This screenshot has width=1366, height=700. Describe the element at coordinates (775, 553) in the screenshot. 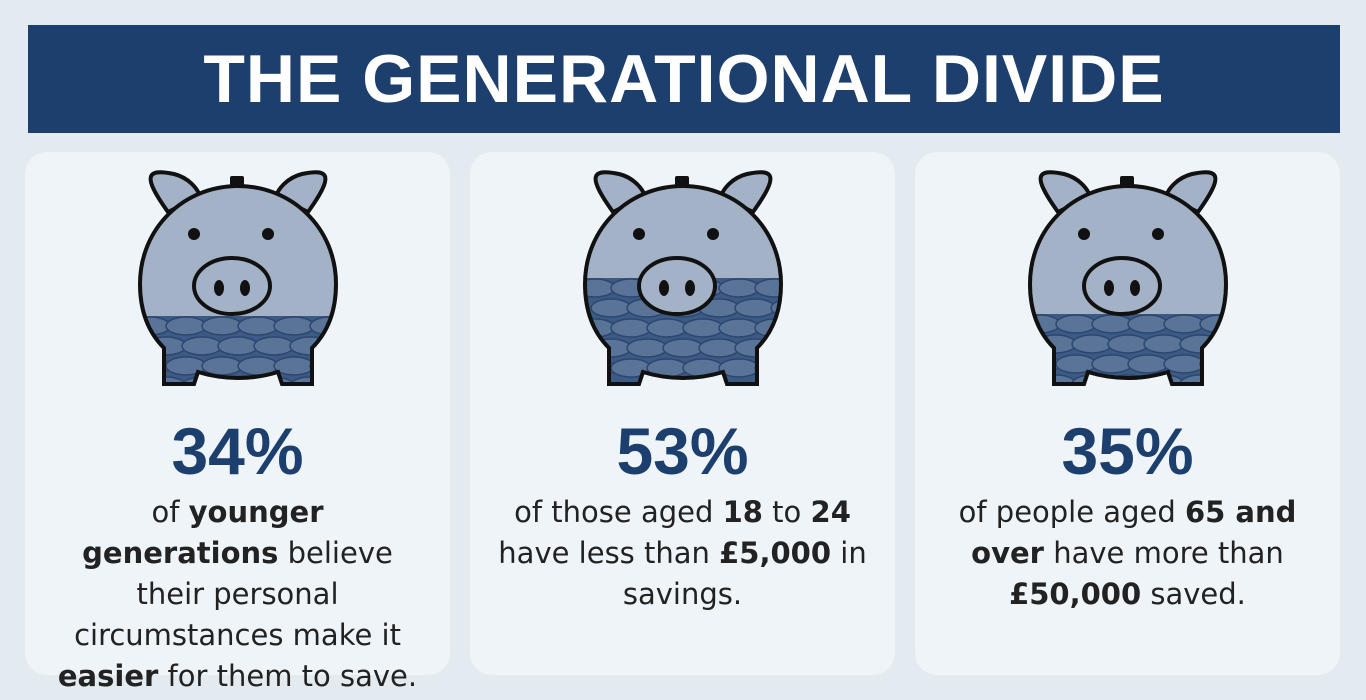

I see `bold-text: £5,000` at that location.